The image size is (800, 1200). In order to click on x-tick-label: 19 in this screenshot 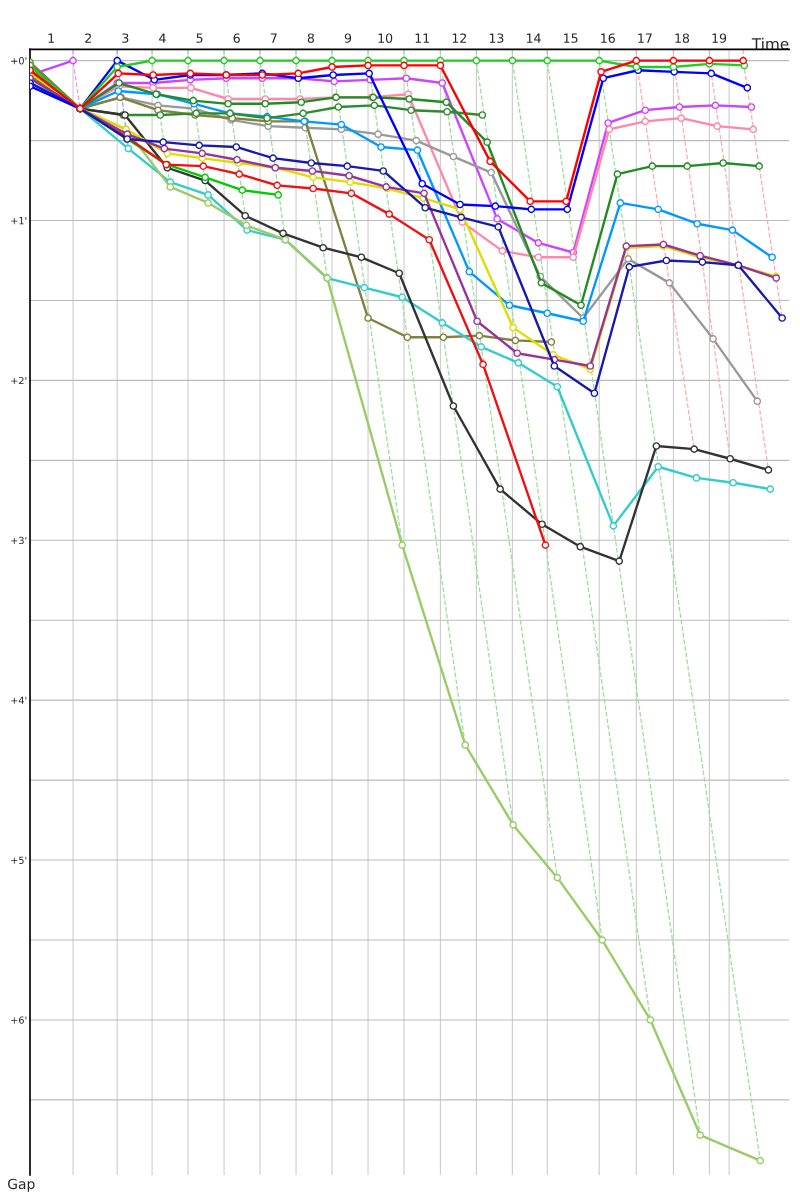, I will do `click(719, 38)`.